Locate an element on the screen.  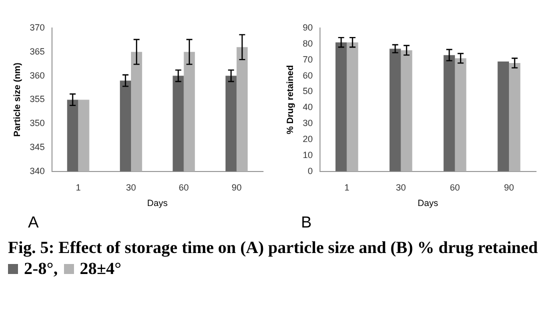
y-tick-label: 355 is located at coordinates (37, 99).